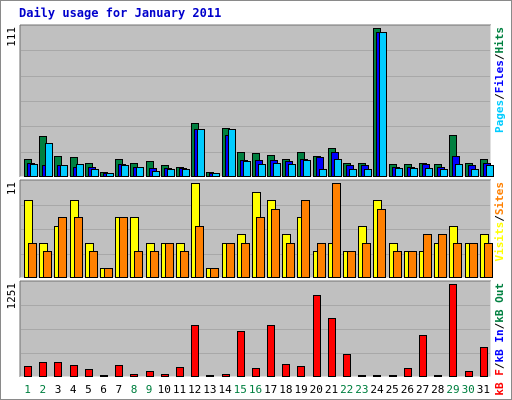  I want to click on day-label: 13, so click(209, 389).